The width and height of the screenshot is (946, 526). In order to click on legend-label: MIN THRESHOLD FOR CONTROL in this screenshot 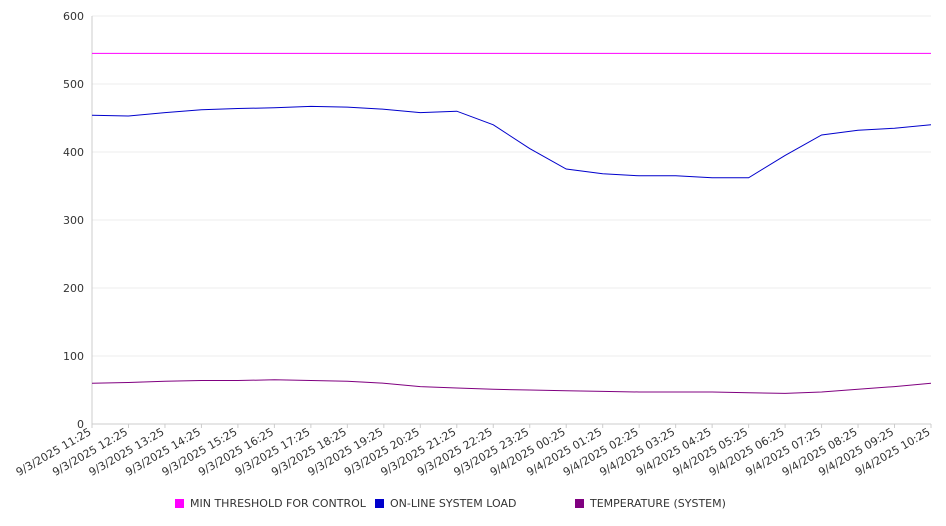, I will do `click(278, 503)`.